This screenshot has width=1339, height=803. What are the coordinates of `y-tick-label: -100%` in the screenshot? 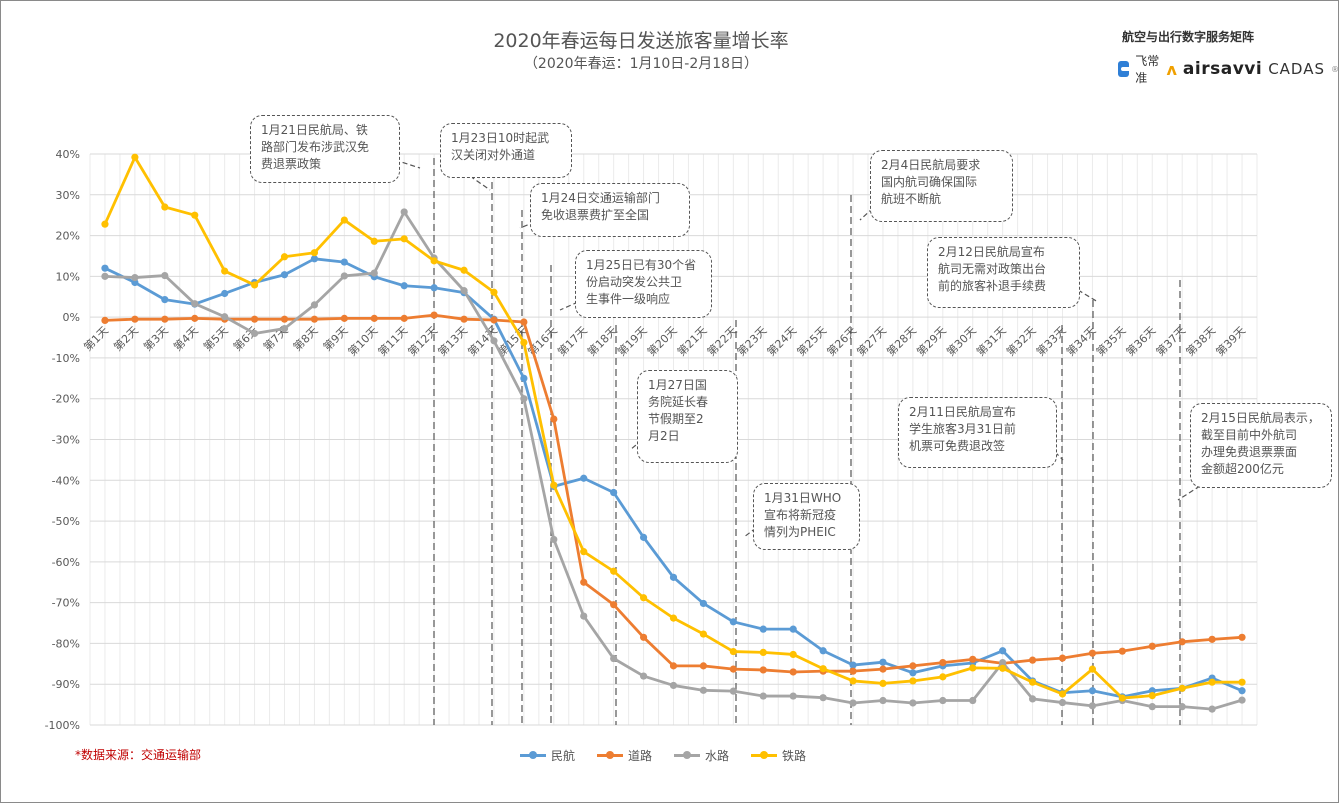 It's located at (62, 725).